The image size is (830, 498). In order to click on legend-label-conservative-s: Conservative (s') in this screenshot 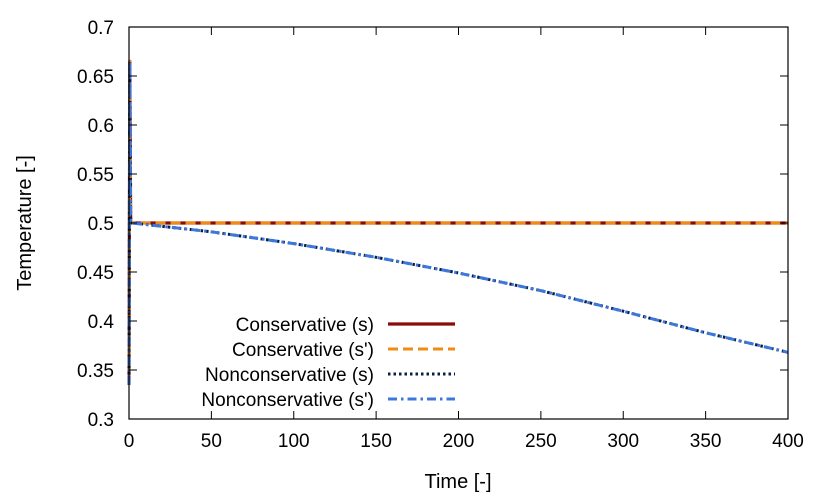, I will do `click(303, 350)`.